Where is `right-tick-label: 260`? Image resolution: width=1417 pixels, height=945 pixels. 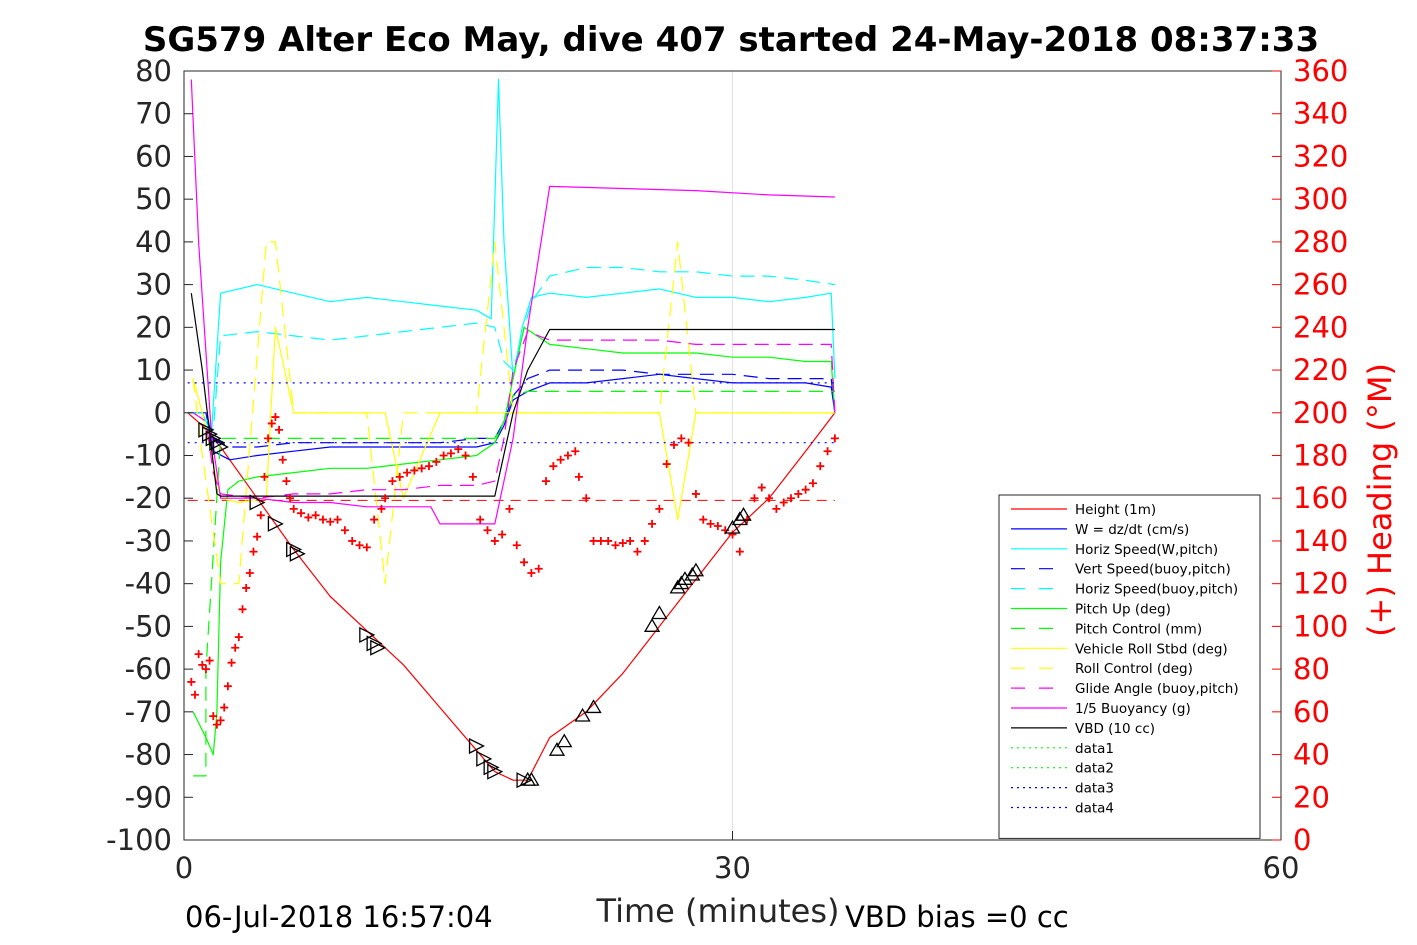
right-tick-label: 260 is located at coordinates (1320, 285).